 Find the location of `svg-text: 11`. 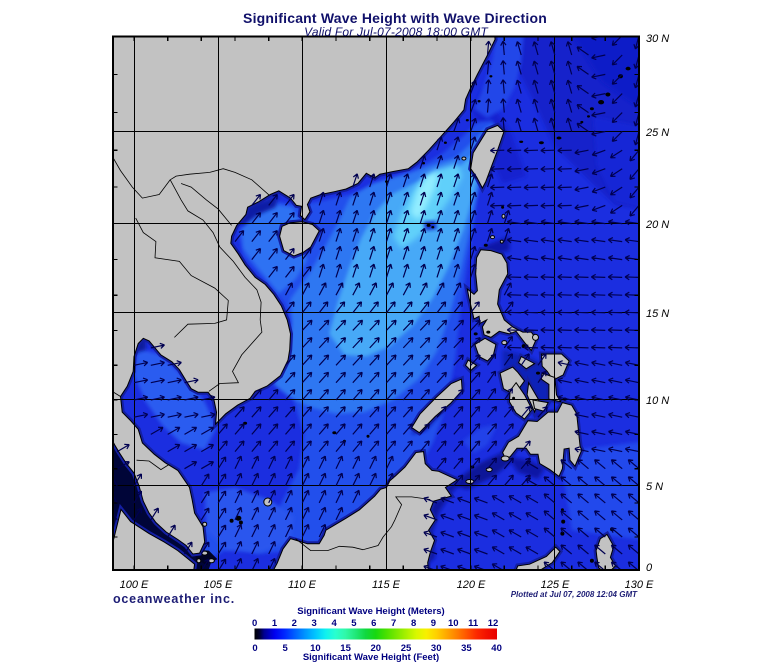

svg-text: 11 is located at coordinates (473, 623).